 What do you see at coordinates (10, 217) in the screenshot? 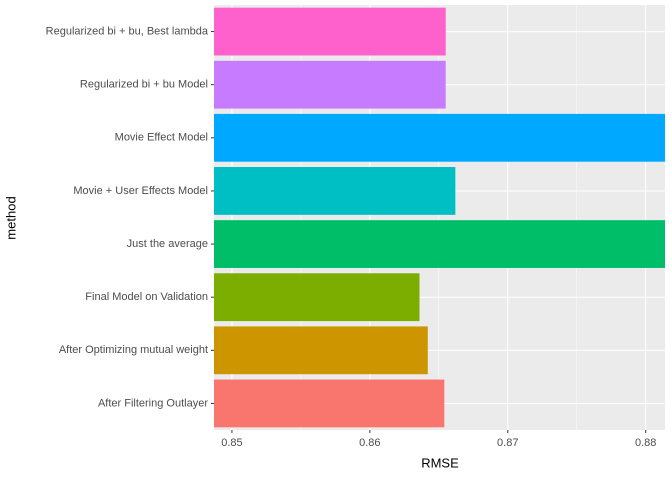
I see `y-axis-title: method` at bounding box center [10, 217].